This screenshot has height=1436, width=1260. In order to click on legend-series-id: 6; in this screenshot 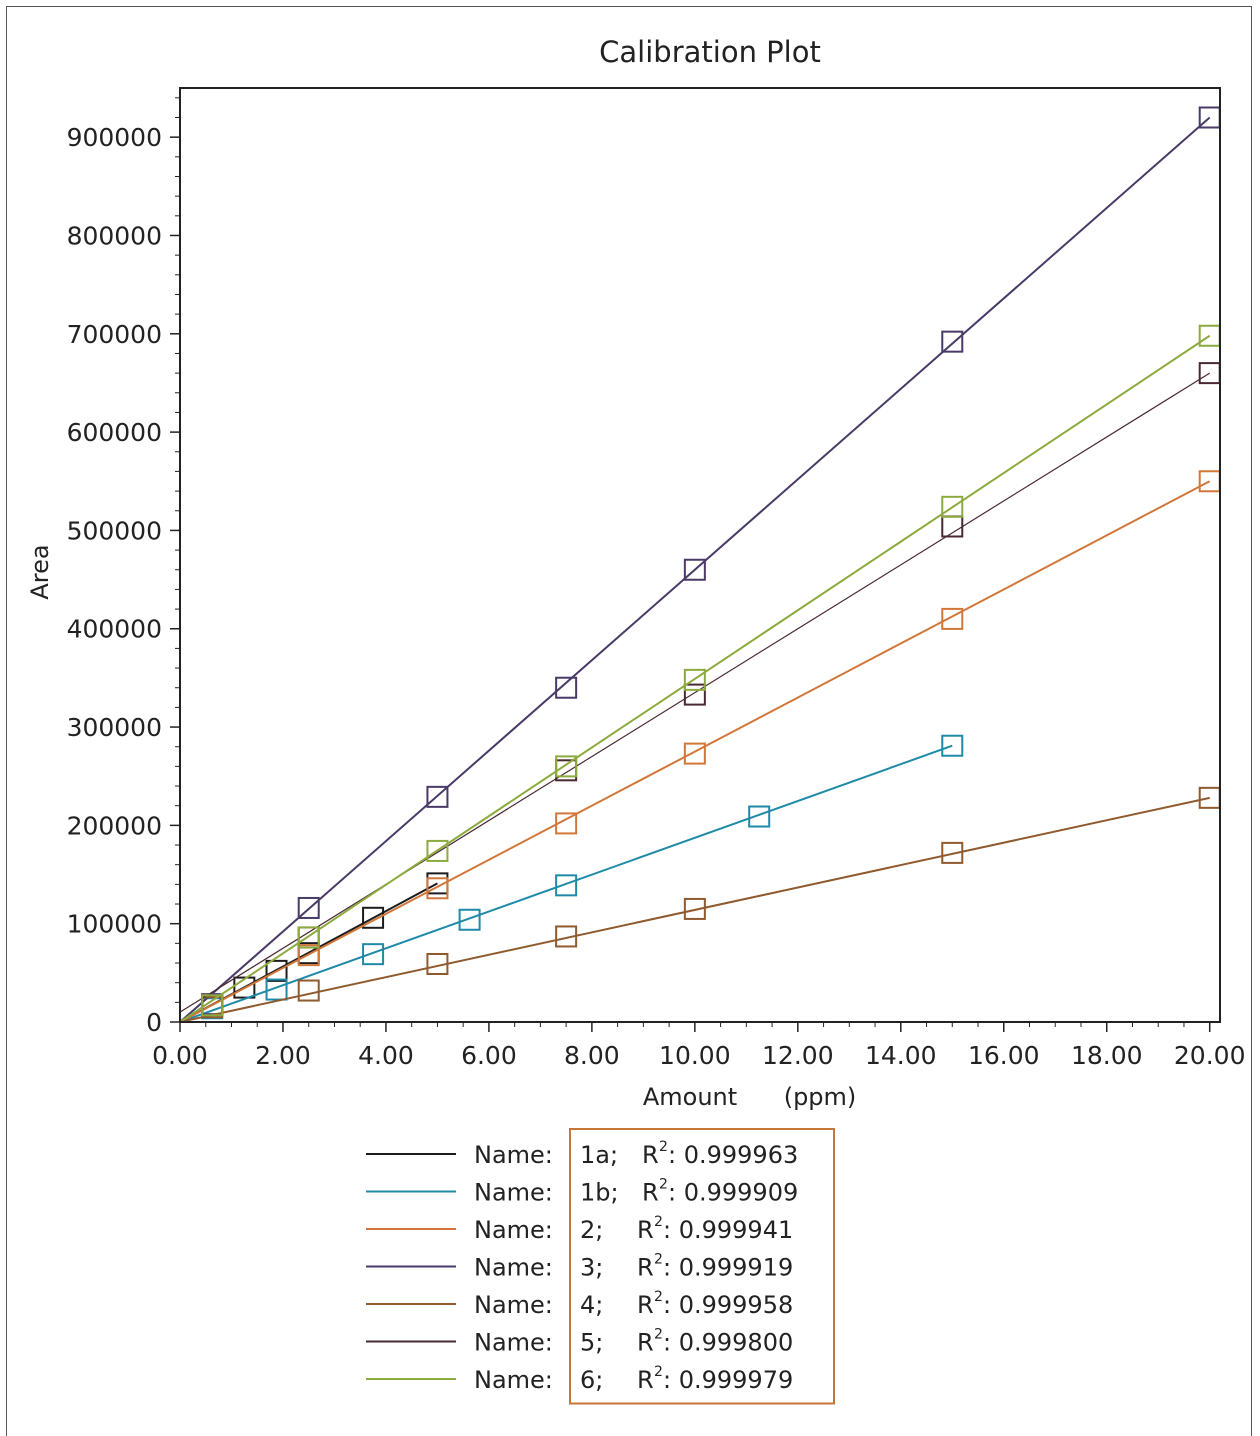, I will do `click(591, 1380)`.